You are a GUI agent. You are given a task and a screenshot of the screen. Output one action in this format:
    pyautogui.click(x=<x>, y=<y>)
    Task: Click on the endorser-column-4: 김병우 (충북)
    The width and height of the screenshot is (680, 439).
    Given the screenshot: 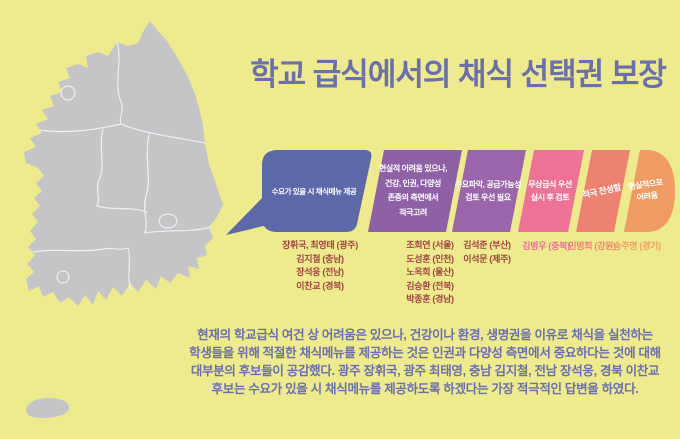 What is the action you would take?
    pyautogui.click(x=546, y=247)
    